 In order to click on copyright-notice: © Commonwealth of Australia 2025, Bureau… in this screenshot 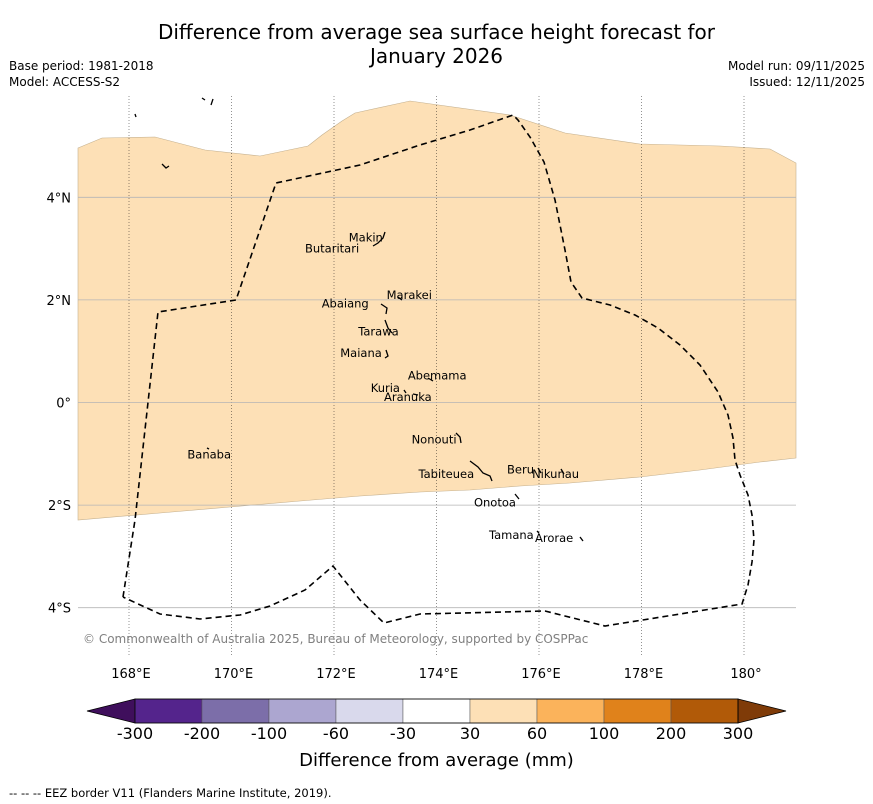, I will do `click(335, 639)`.